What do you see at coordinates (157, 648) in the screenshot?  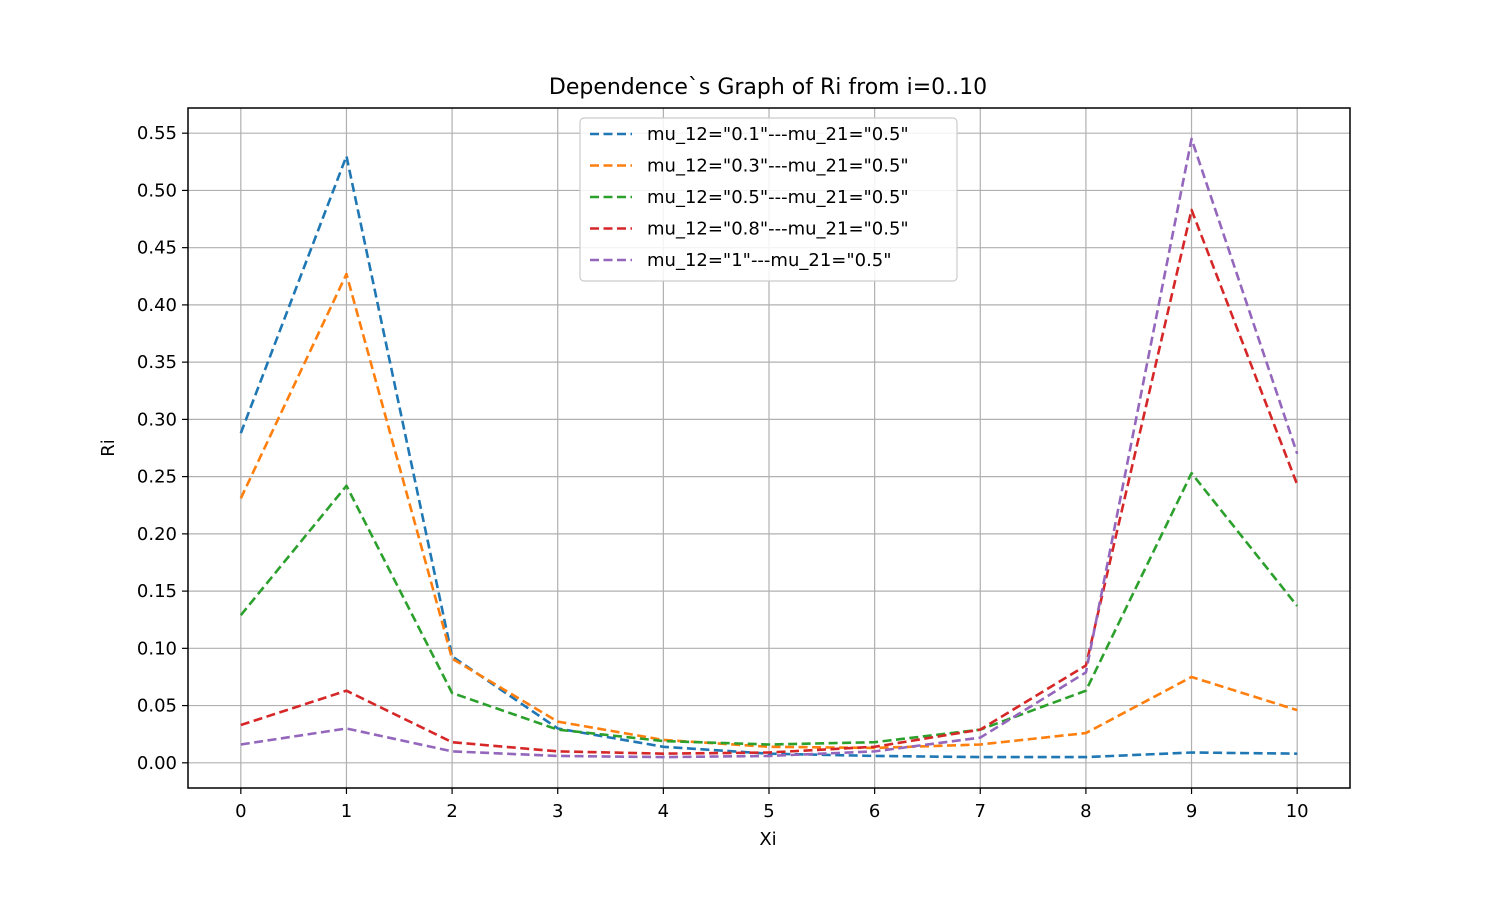 I see `y-tick-label: 0.10` at bounding box center [157, 648].